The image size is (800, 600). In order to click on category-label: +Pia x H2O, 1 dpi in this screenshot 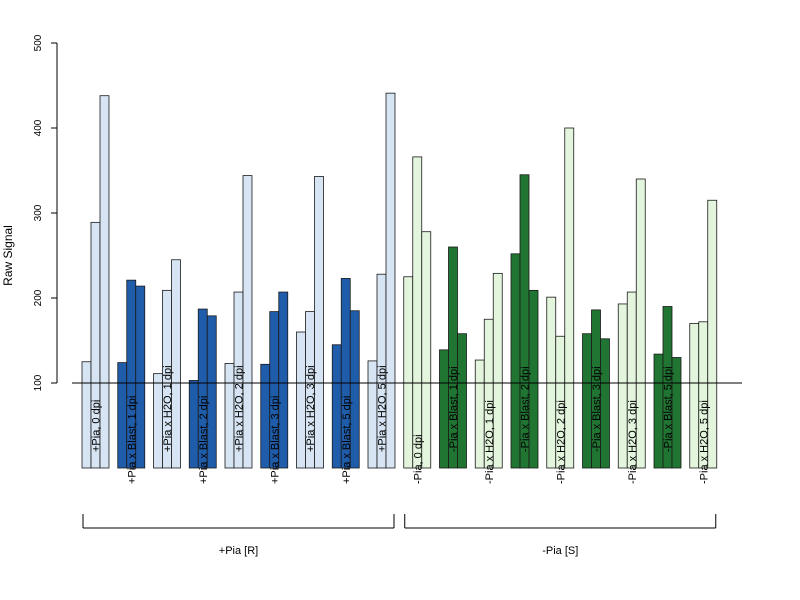, I will do `click(168, 408)`.